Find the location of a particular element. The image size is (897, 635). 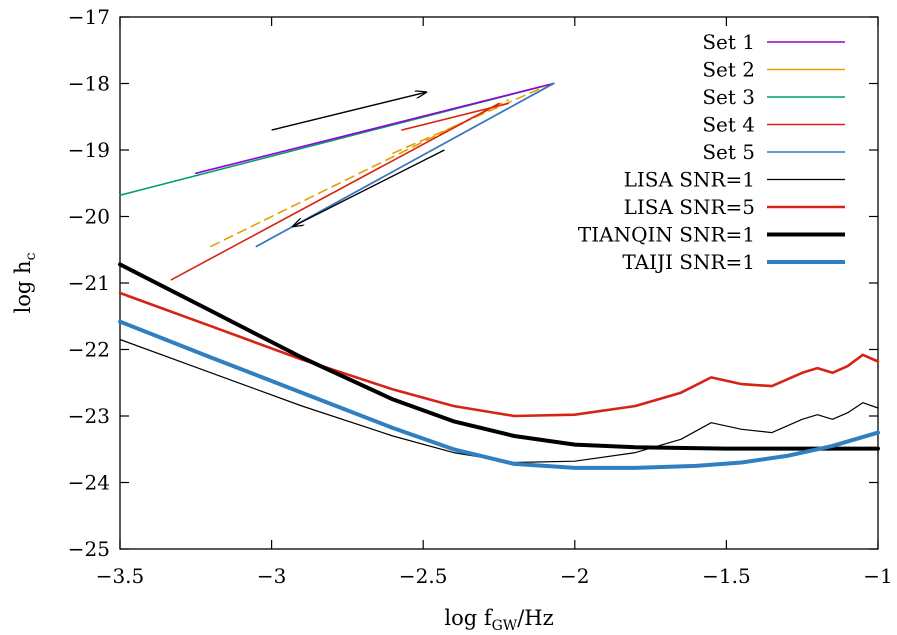

legend-label-tianqin-snr-1: TIANQIN SNR=1 is located at coordinates (666, 235).